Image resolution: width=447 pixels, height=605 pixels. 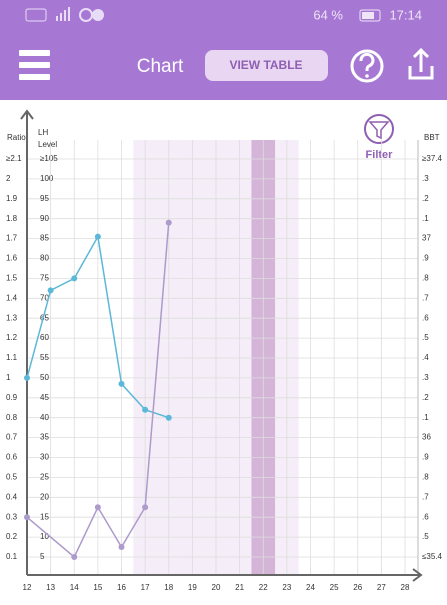 I want to click on x-axis-arrow, so click(x=417, y=575).